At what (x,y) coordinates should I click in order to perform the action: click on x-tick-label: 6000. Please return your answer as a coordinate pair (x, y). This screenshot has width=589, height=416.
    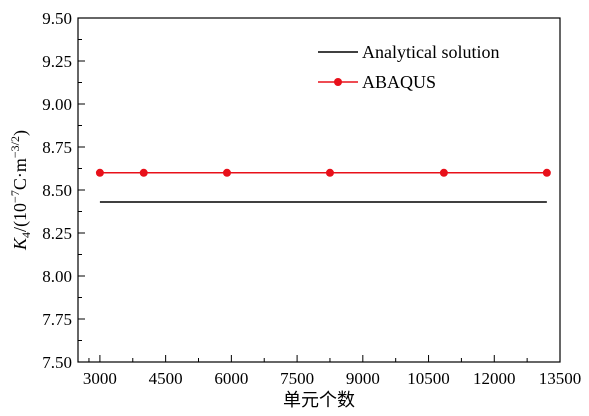
    Looking at the image, I should click on (231, 378).